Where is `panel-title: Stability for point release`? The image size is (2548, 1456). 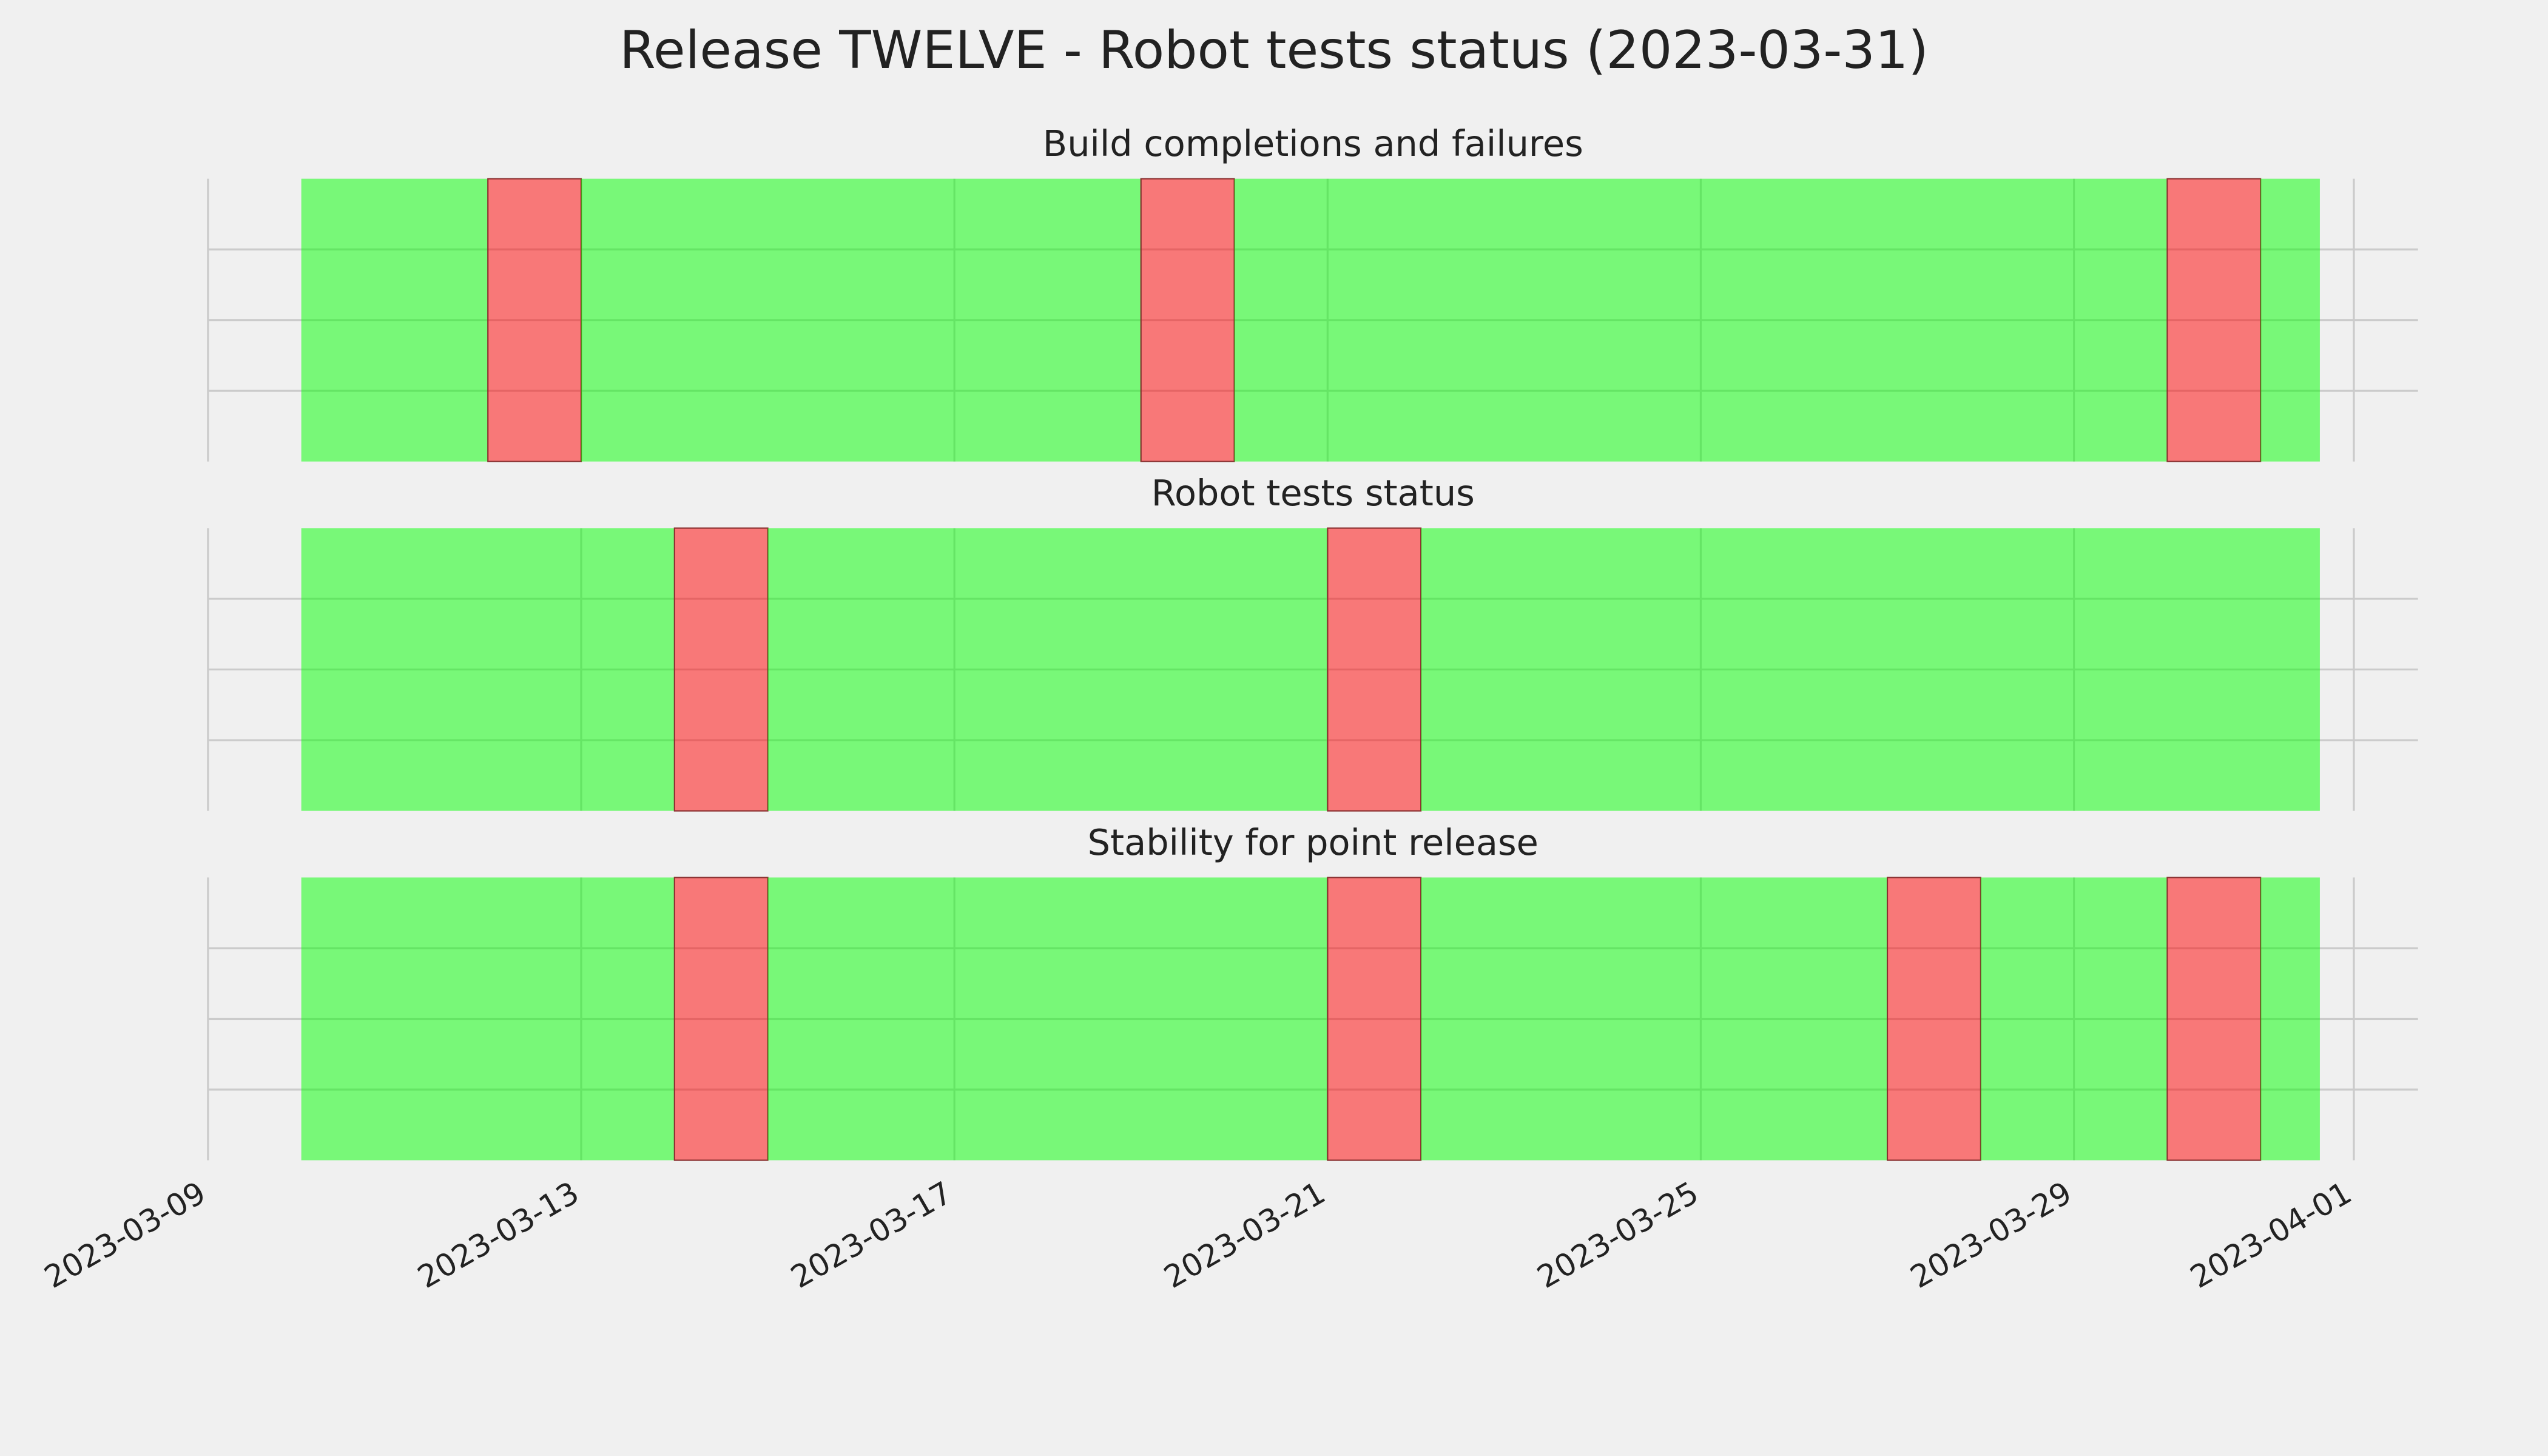 panel-title: Stability for point release is located at coordinates (1313, 842).